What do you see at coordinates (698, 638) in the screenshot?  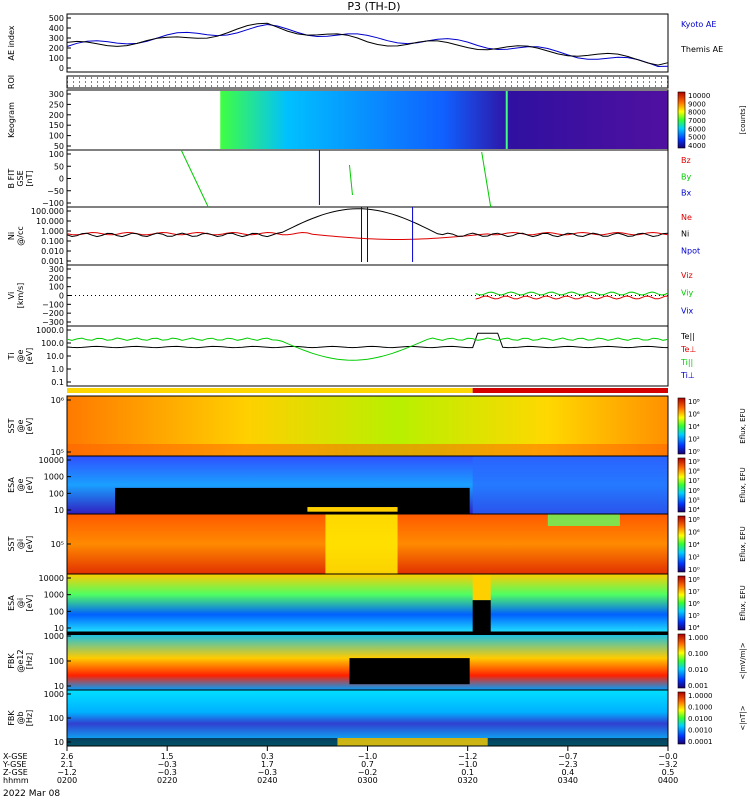 I see `fbk_e-colorbar-tick: 1.000` at bounding box center [698, 638].